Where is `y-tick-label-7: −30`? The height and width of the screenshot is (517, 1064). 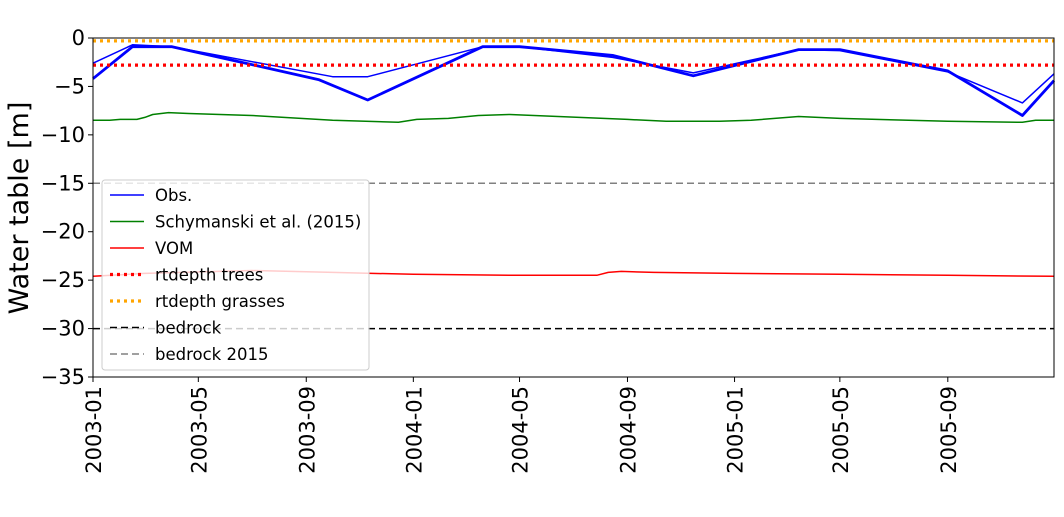 y-tick-label-7: −30 is located at coordinates (63, 329).